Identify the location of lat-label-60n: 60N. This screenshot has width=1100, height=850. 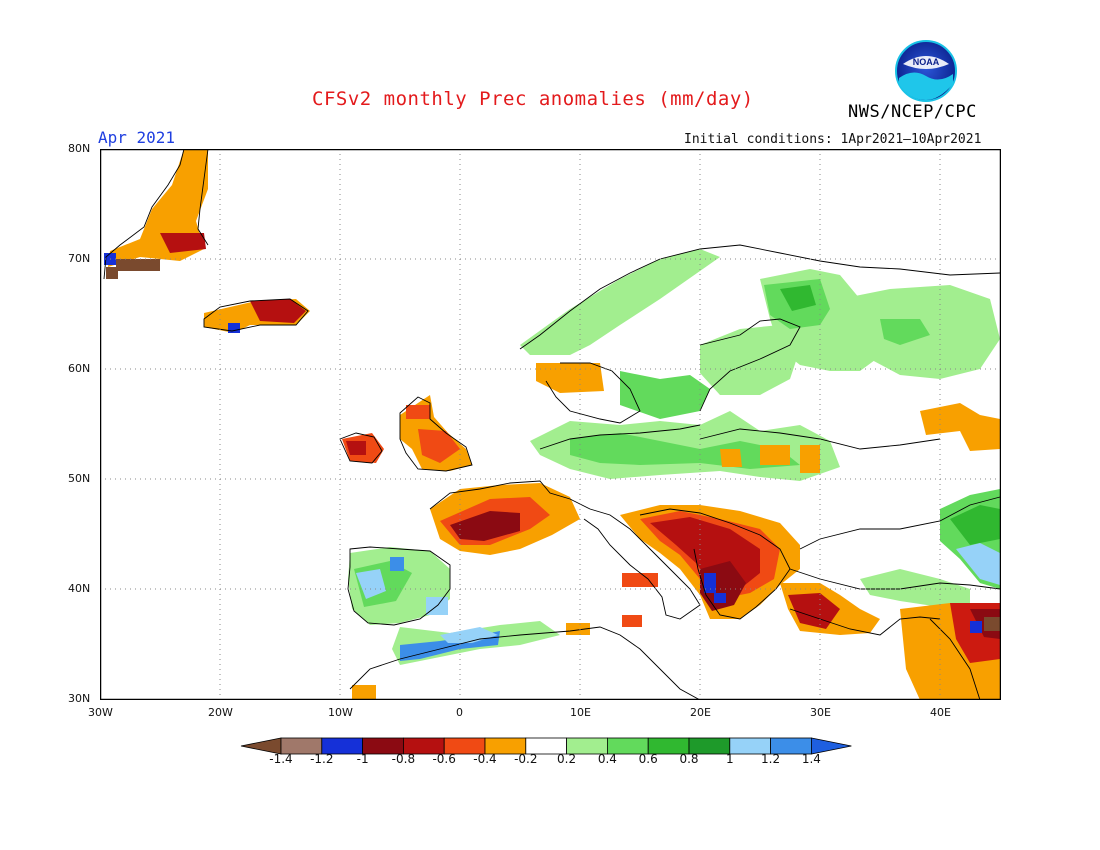
(79, 368).